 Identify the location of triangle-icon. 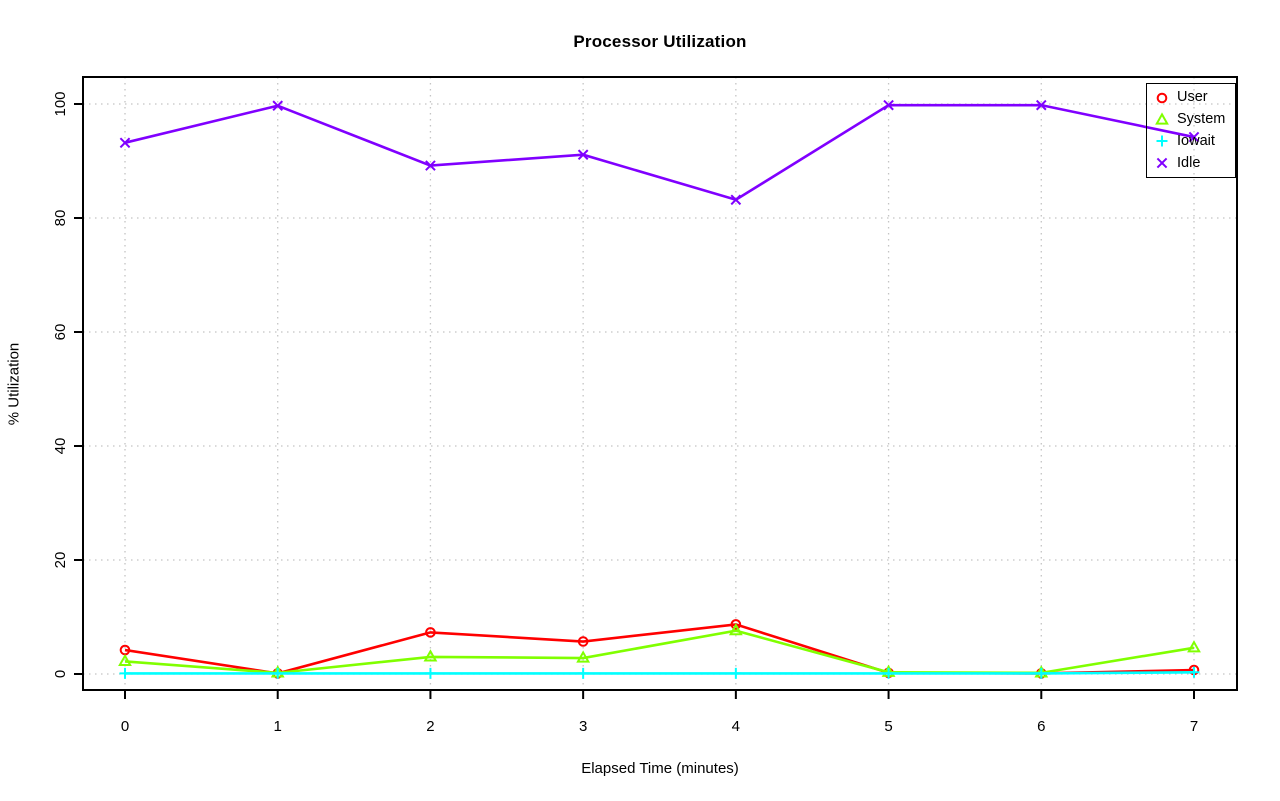
(1162, 118).